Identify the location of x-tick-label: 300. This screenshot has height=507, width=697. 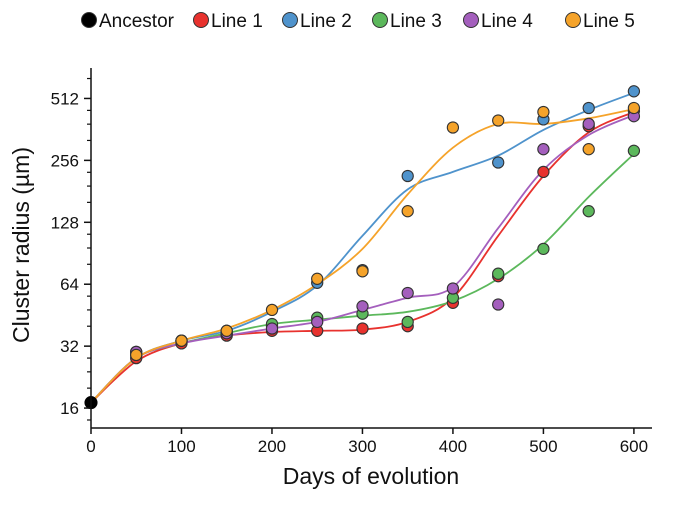
(362, 446).